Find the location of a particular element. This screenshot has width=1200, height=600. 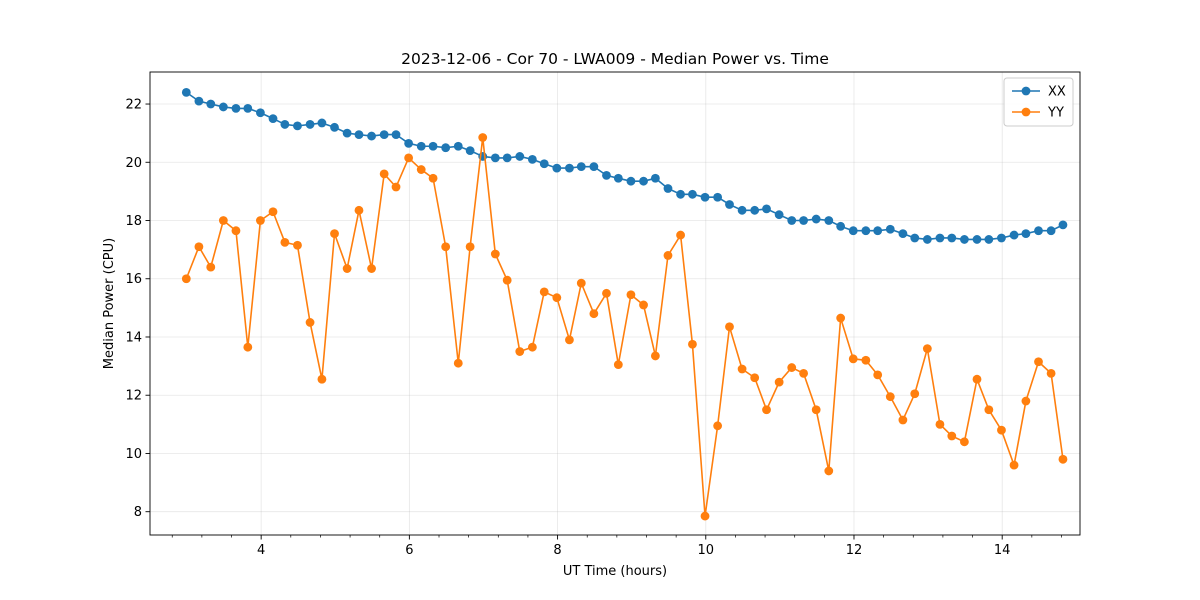

y-tick-label: 14 is located at coordinates (133, 337).